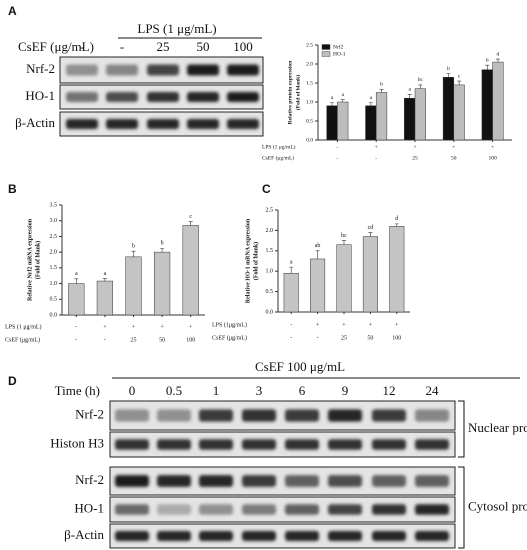 The height and width of the screenshot is (550, 527). Describe the element at coordinates (22, 339) in the screenshot. I see `condition-label: CsEF (μg/mL)` at that location.